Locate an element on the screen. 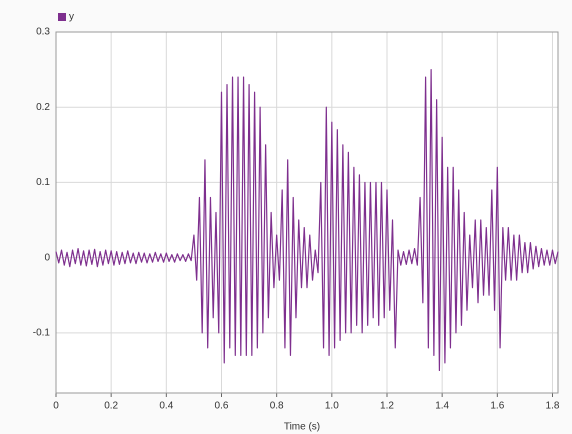 Image resolution: width=572 pixels, height=434 pixels. x-tick-label: 1.0 is located at coordinates (332, 406).